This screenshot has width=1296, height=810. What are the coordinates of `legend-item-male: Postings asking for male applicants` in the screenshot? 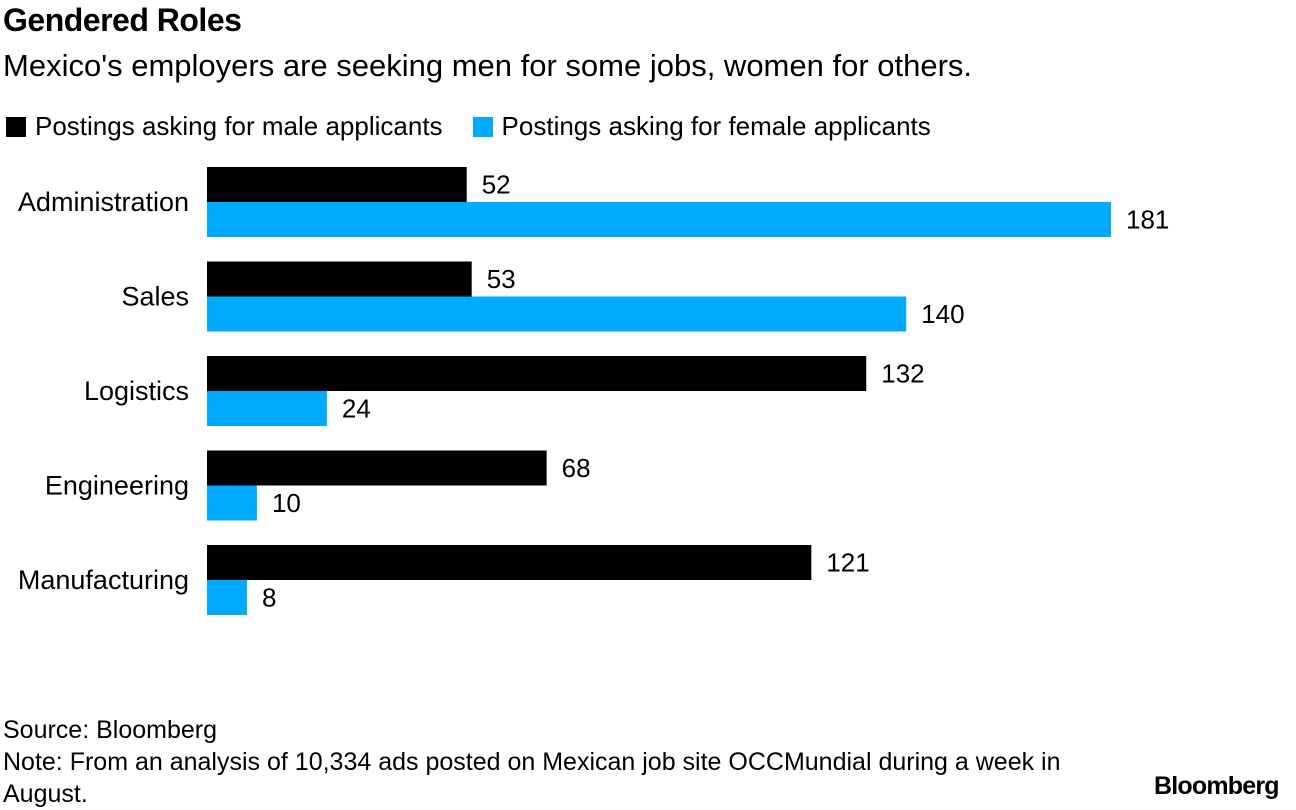 It's located at (224, 126).